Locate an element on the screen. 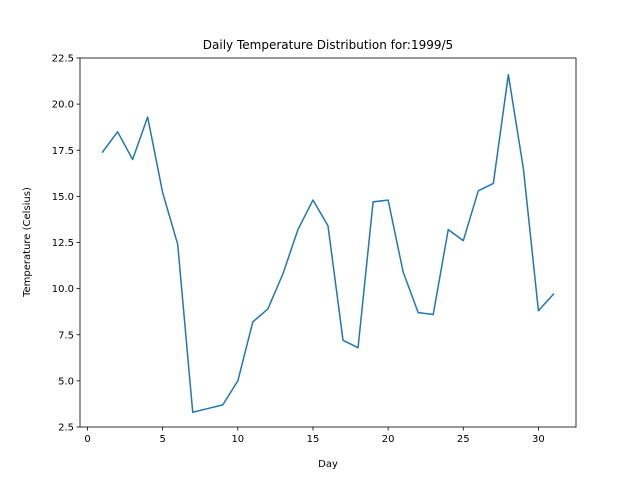 Image resolution: width=640 pixels, height=480 pixels. x-tick-label: 30 is located at coordinates (538, 439).